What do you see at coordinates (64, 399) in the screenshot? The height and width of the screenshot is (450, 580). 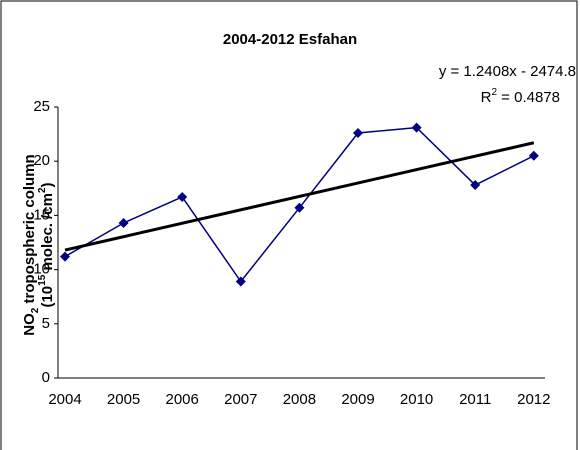 I see `x-tick-label: 2004` at bounding box center [64, 399].